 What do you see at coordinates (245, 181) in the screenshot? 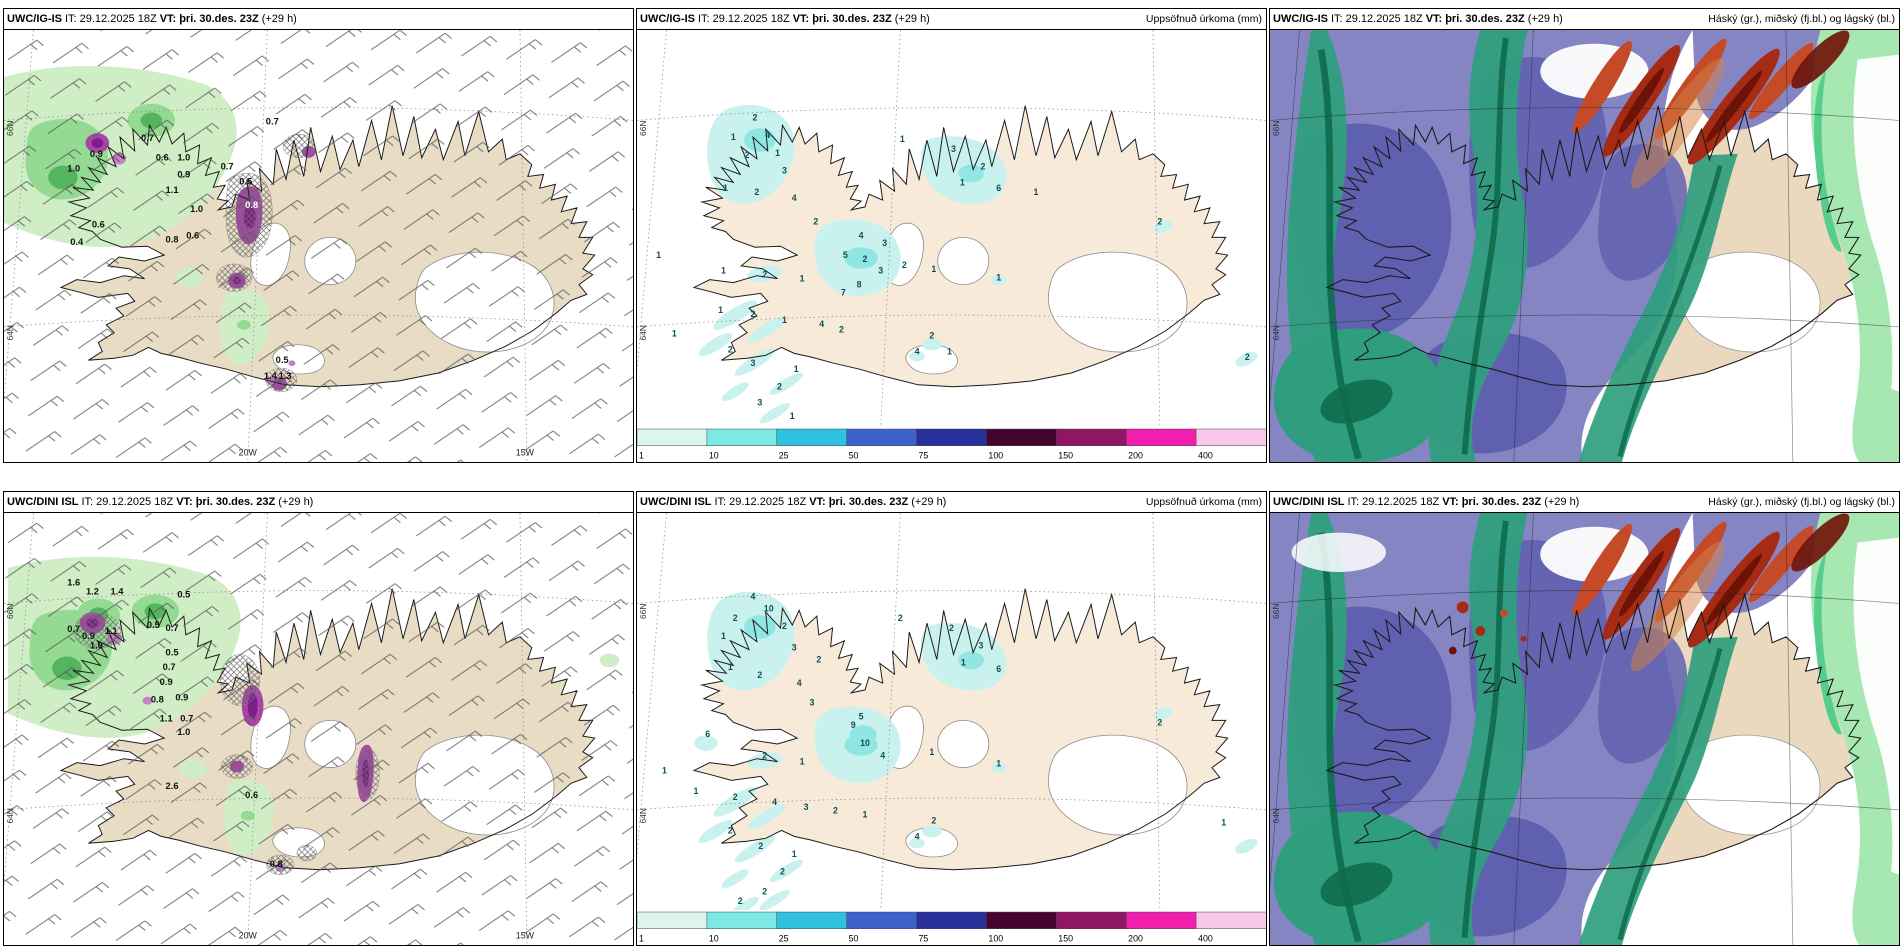
I see `map-value-label: 0.5` at bounding box center [245, 181].